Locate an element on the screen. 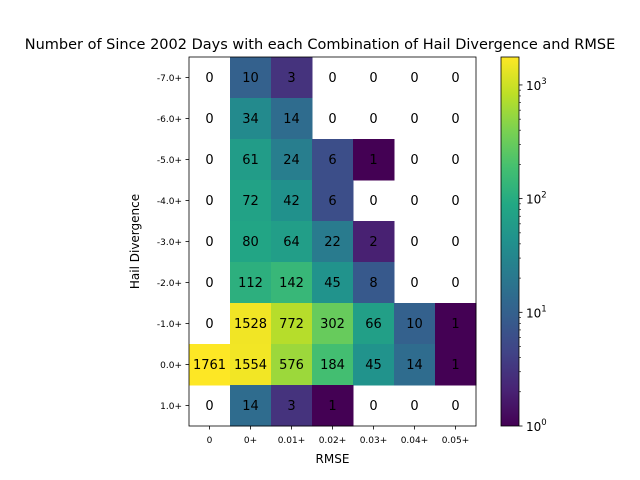 The width and height of the screenshot is (640, 480). cell-value-label: 61 is located at coordinates (250, 160).